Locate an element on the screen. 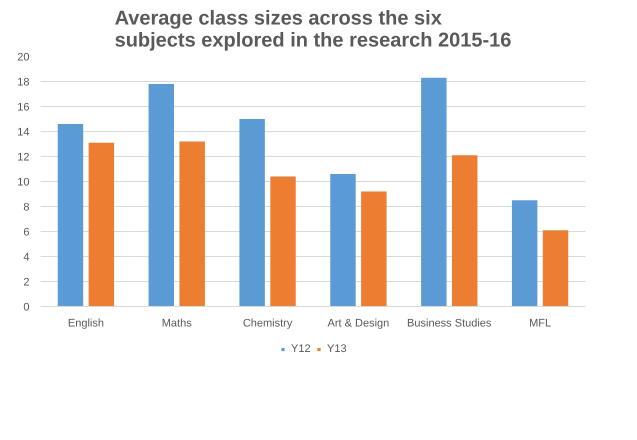 This screenshot has height=440, width=637. y-tick-label: 6 is located at coordinates (26, 232).